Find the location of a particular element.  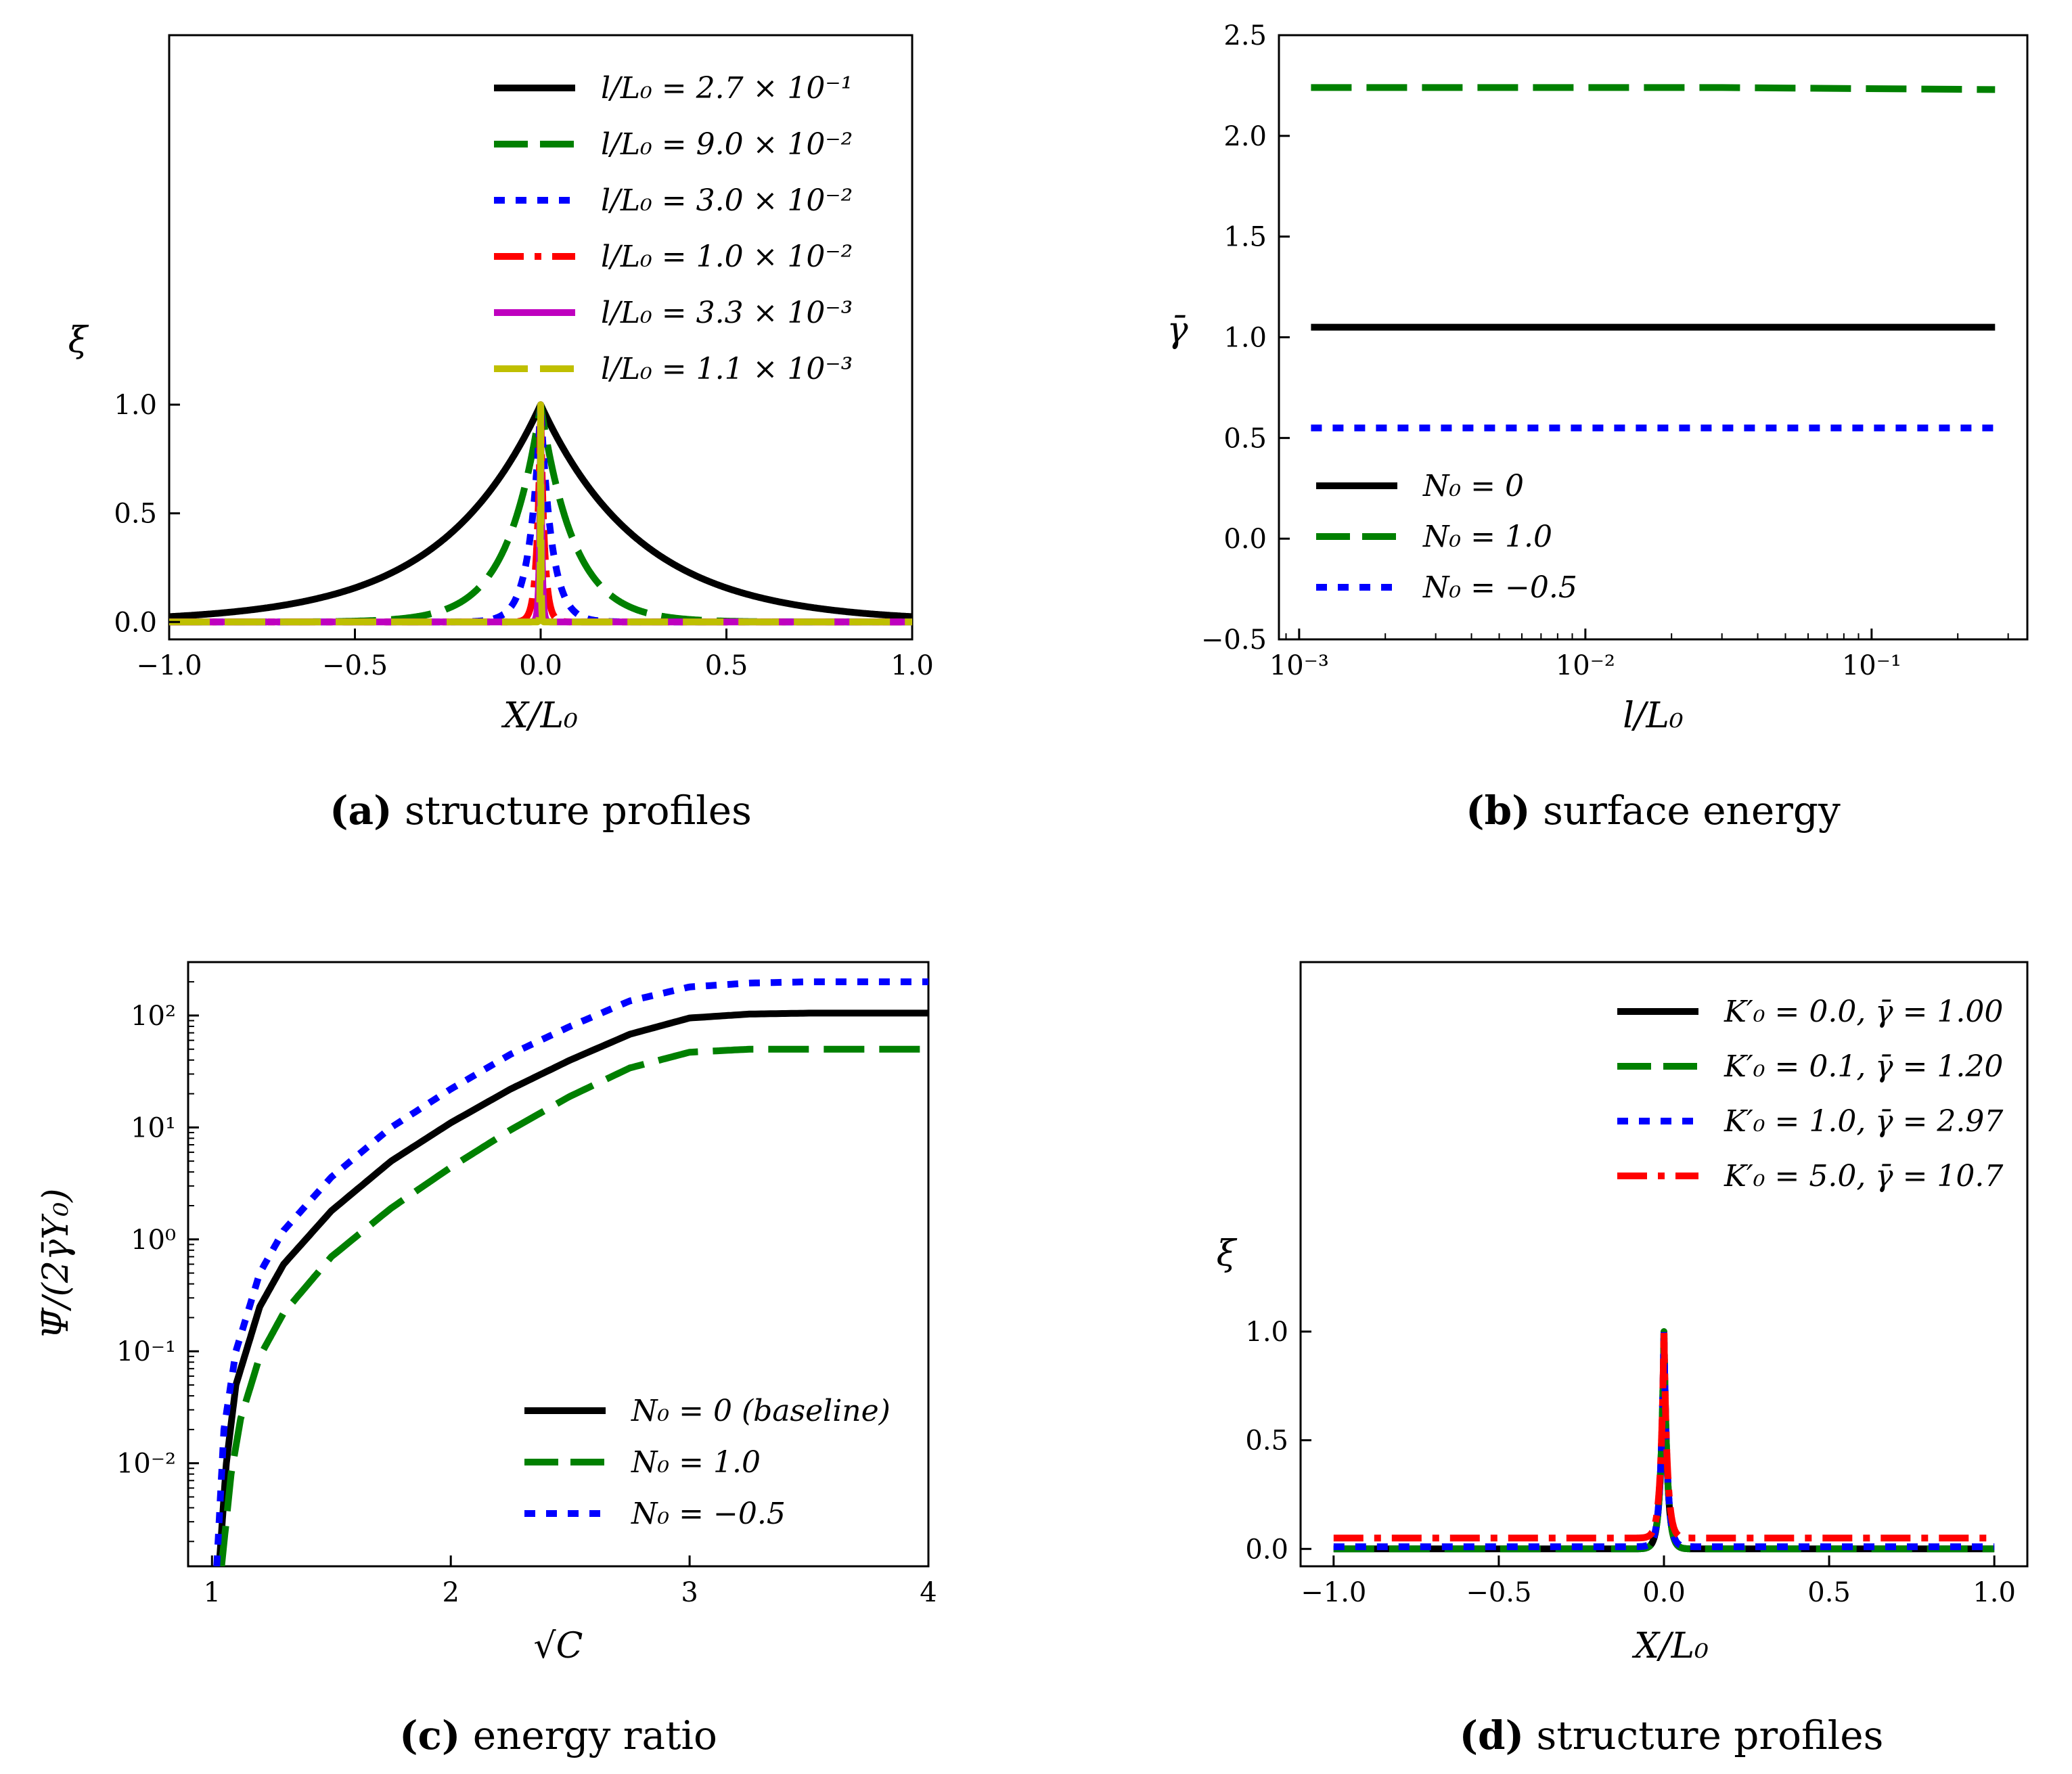

panel-c-legend-label: N₀ = −0.5 is located at coordinates (708, 1514).